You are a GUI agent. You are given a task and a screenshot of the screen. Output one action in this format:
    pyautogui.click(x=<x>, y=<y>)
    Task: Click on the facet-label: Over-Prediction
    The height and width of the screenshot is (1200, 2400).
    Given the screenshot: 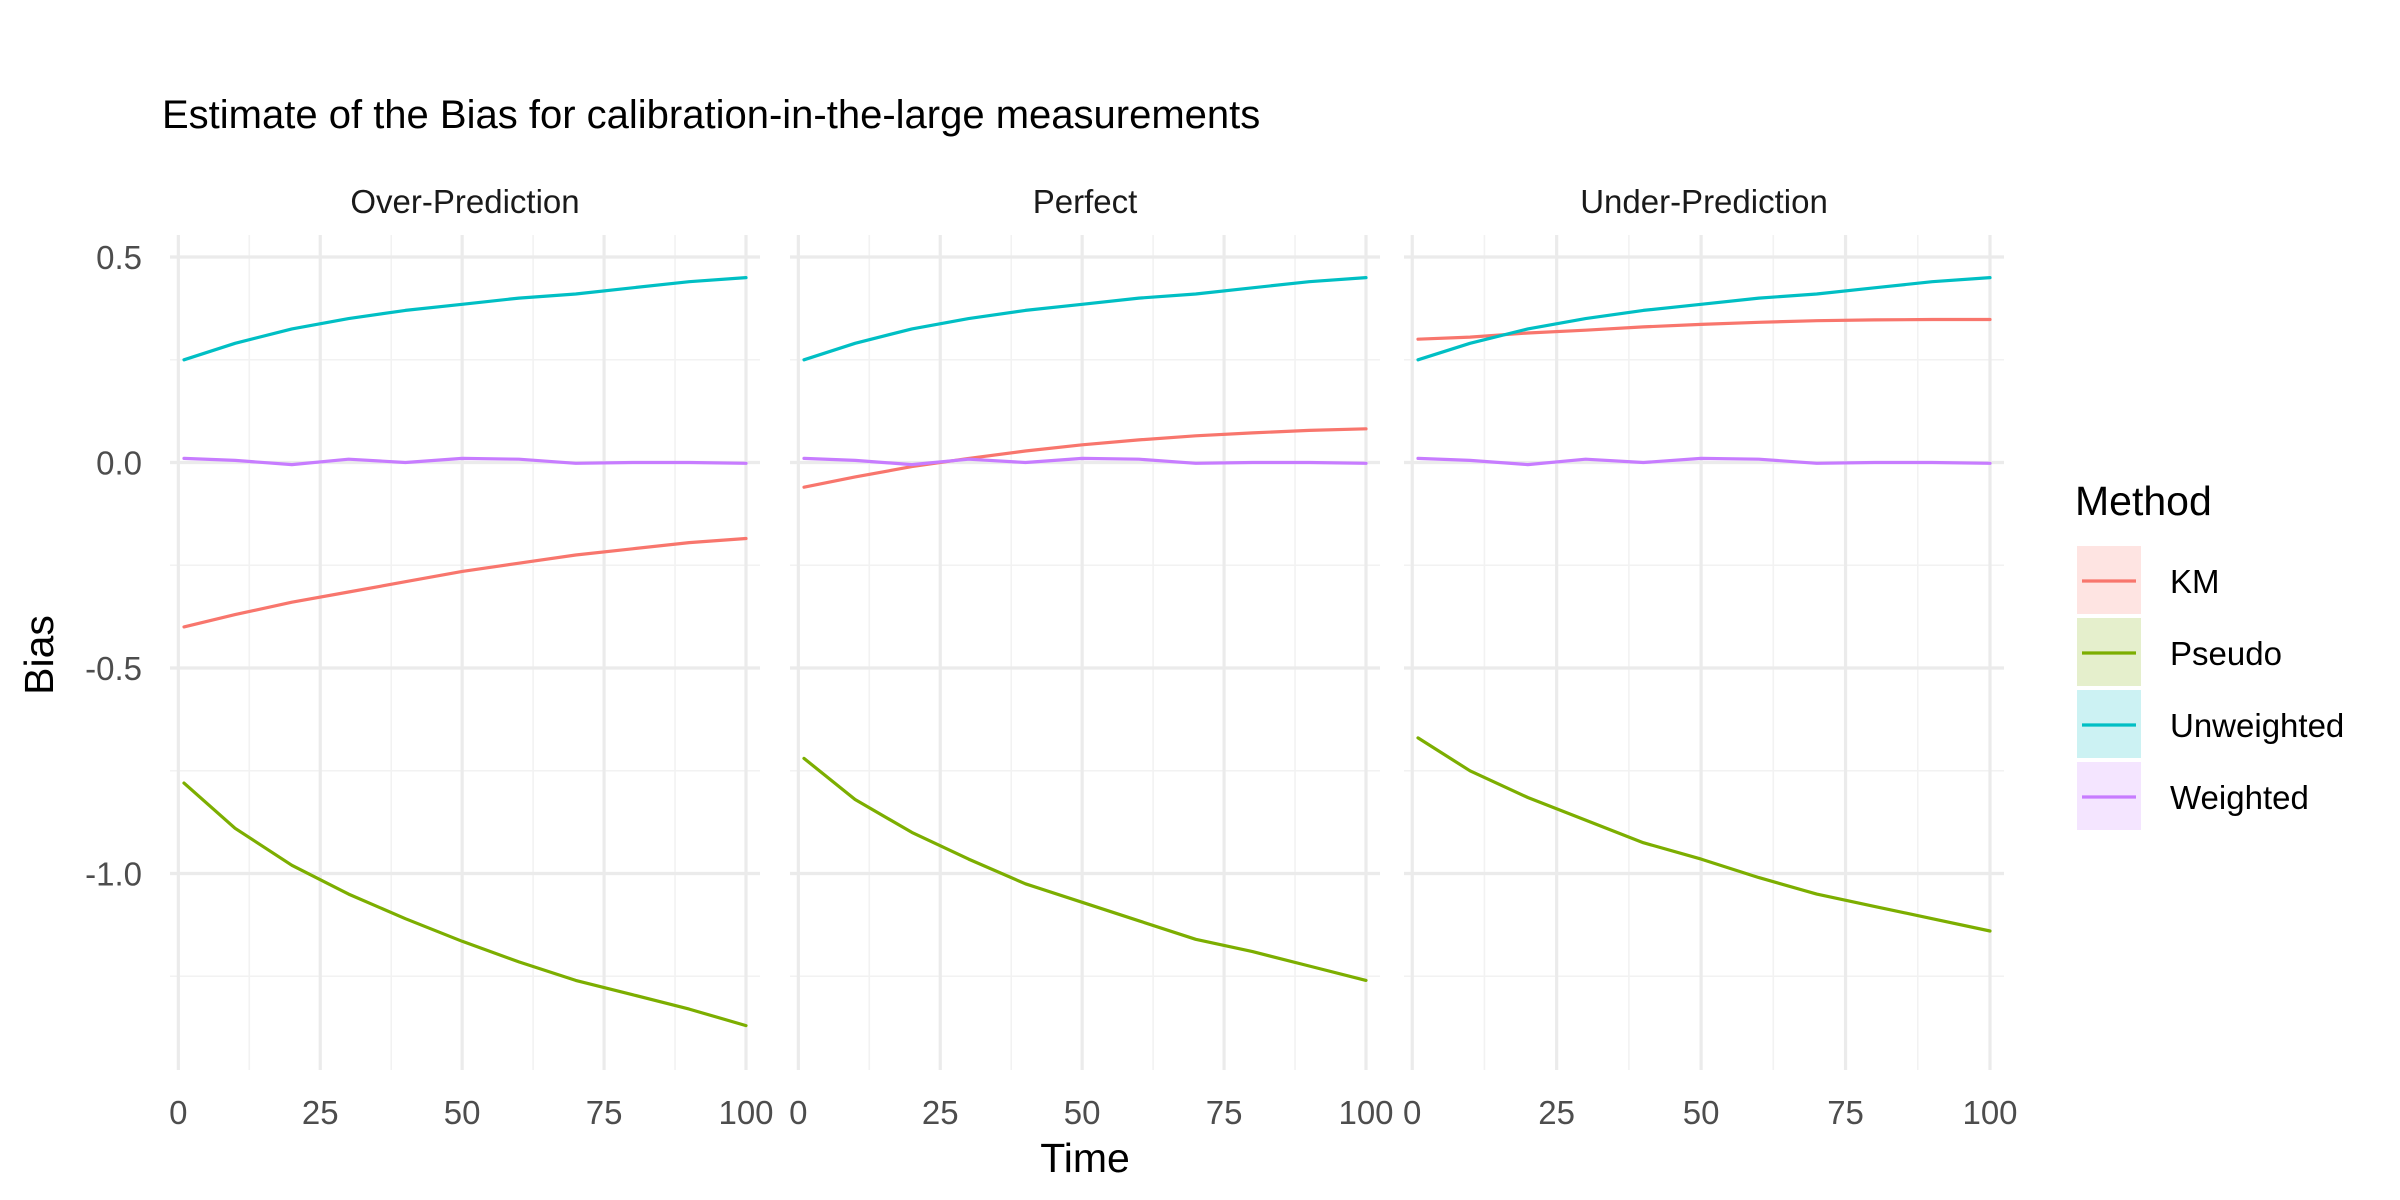 What is the action you would take?
    pyautogui.click(x=464, y=201)
    